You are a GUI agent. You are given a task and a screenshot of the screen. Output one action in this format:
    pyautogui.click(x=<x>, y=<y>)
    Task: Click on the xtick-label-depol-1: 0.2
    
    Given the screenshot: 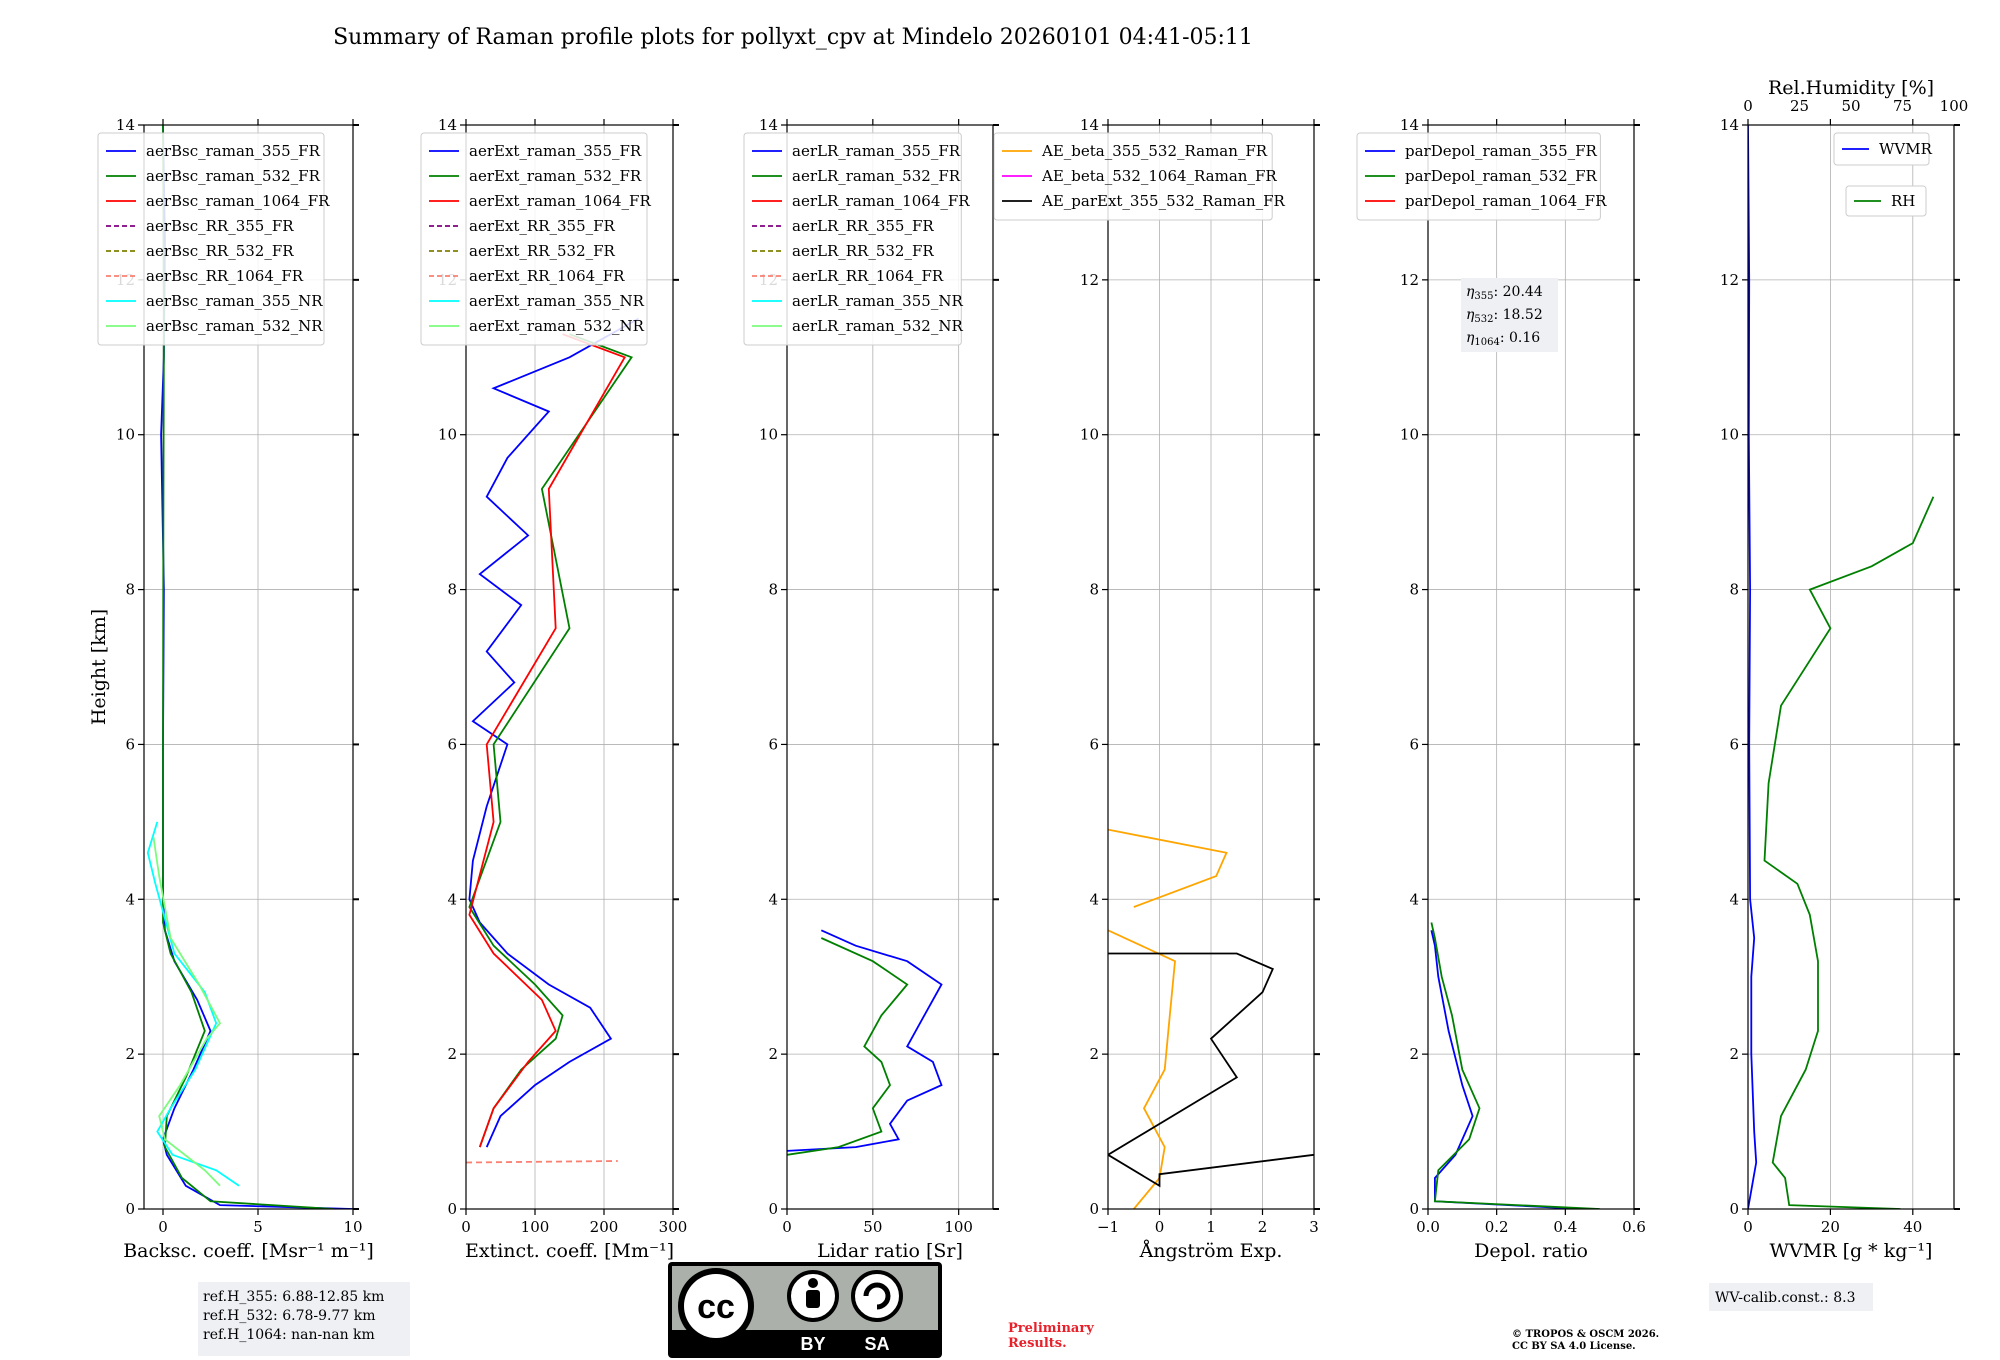 What is the action you would take?
    pyautogui.click(x=1497, y=1227)
    